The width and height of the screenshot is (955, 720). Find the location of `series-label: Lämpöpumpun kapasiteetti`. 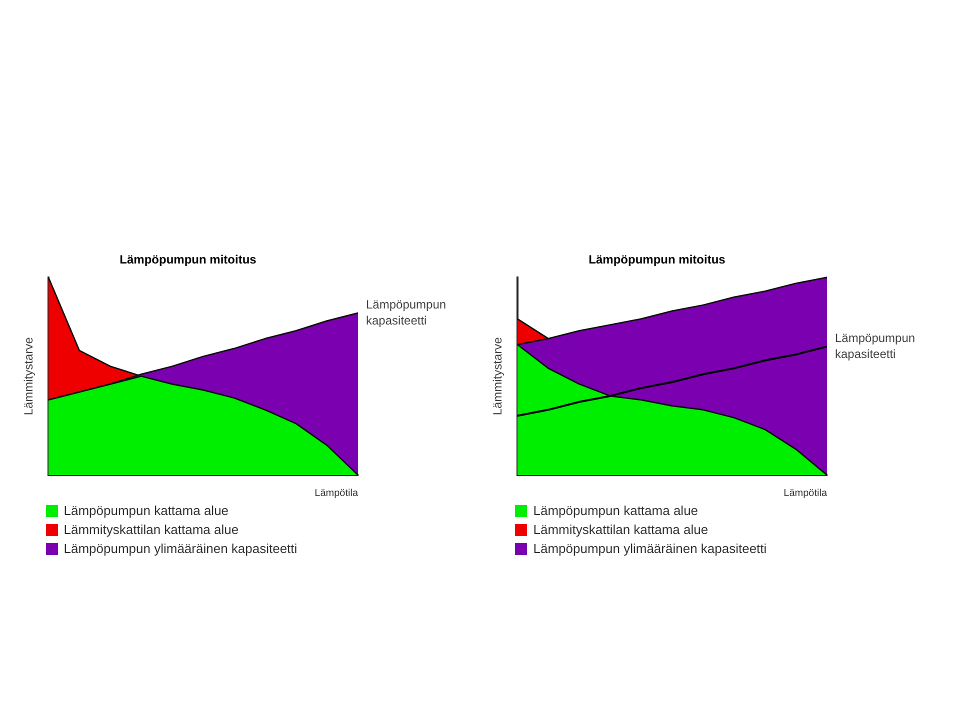

series-label: Lämpöpumpun kapasiteetti is located at coordinates (875, 345).